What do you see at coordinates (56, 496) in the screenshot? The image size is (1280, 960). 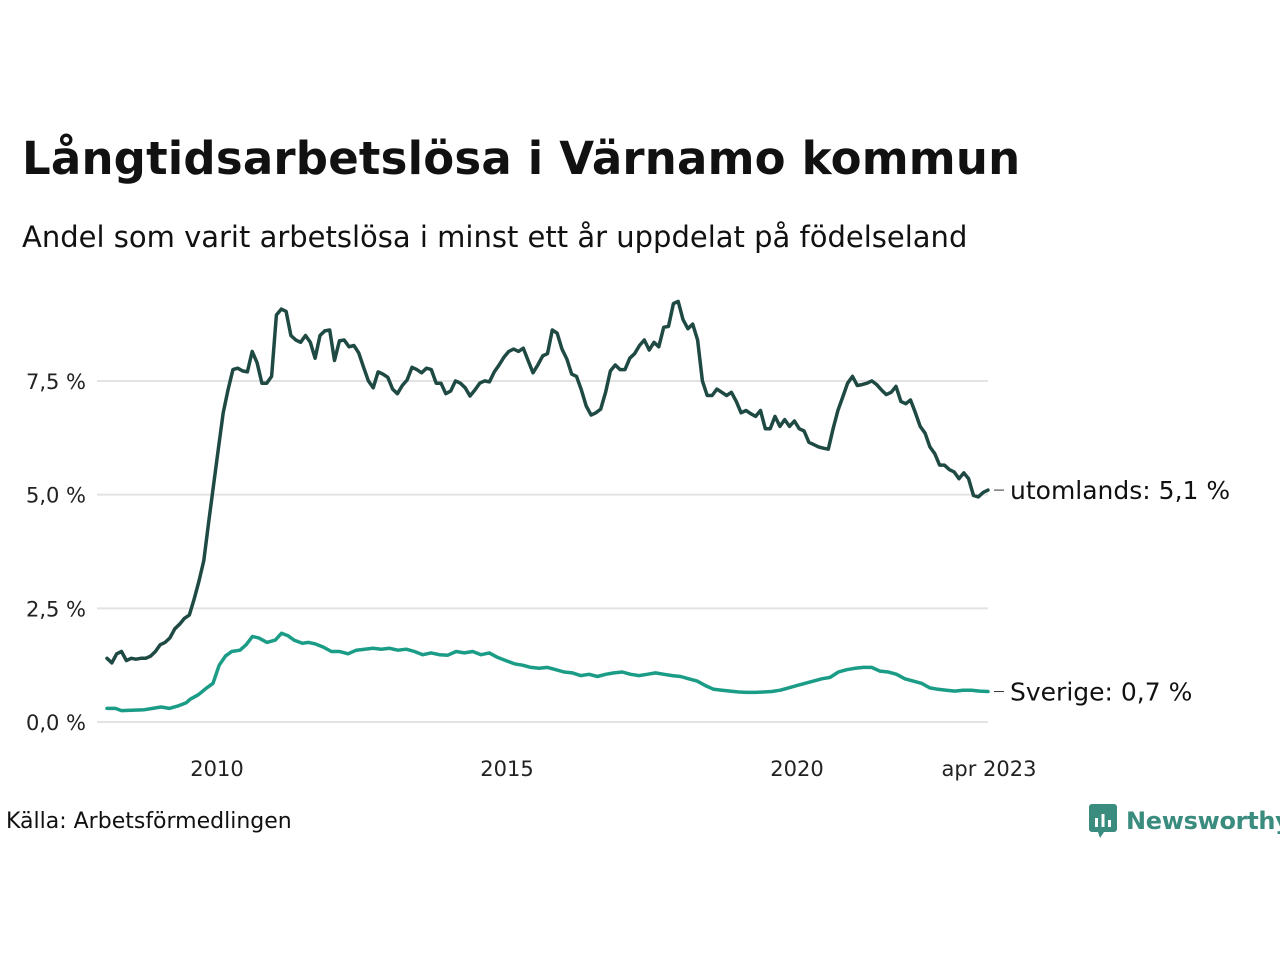 I see `y-tick-label: 5,0 %` at bounding box center [56, 496].